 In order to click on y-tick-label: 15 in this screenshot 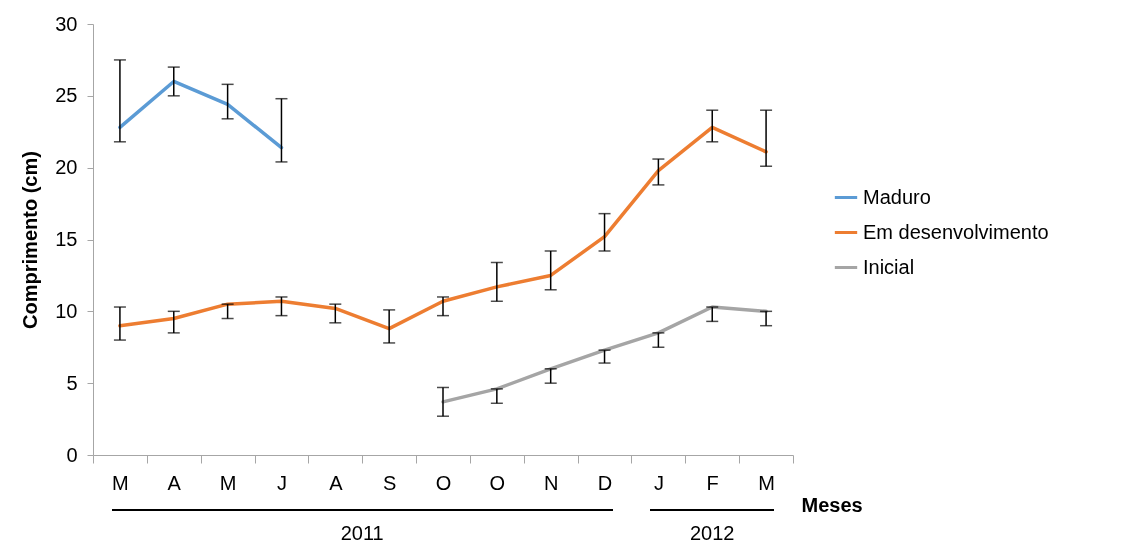, I will do `click(66, 239)`.